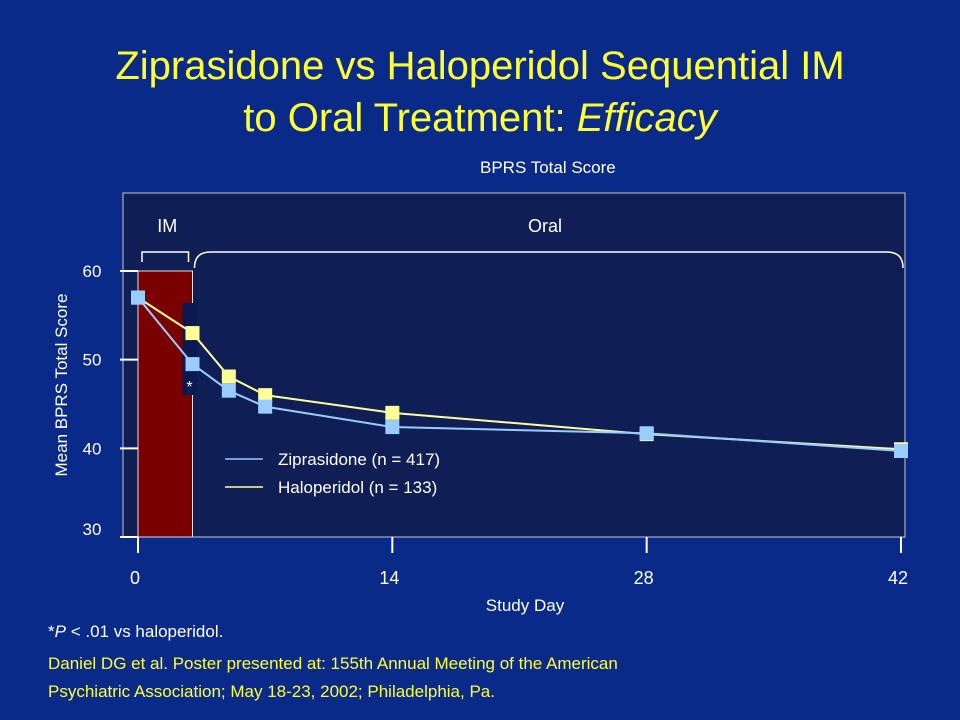 The height and width of the screenshot is (720, 960). I want to click on footnote-star: *, so click(51, 631).